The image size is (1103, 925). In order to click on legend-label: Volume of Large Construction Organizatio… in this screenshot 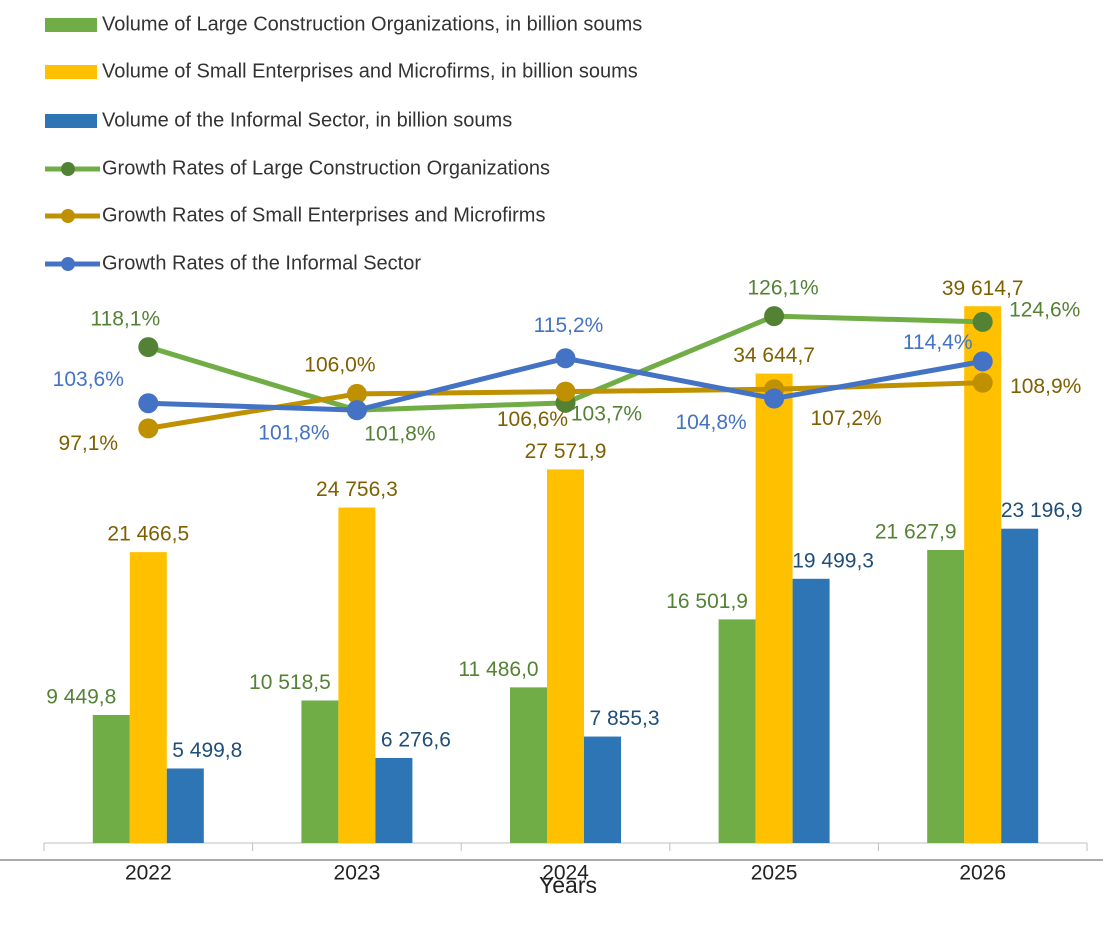, I will do `click(372, 24)`.